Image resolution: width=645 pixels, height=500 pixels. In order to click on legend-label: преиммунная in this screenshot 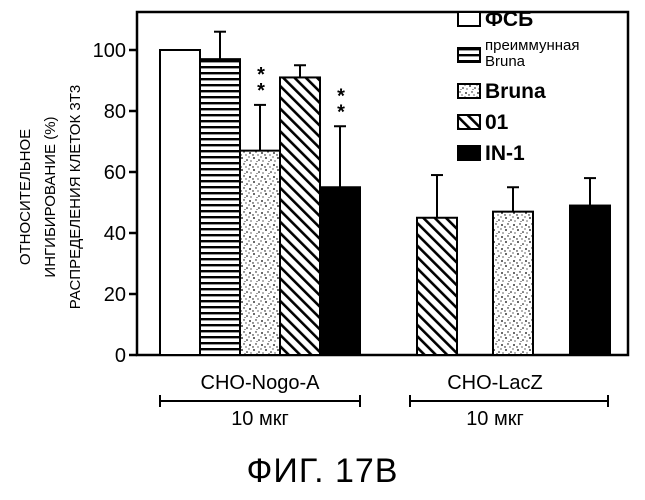, I will do `click(532, 45)`.